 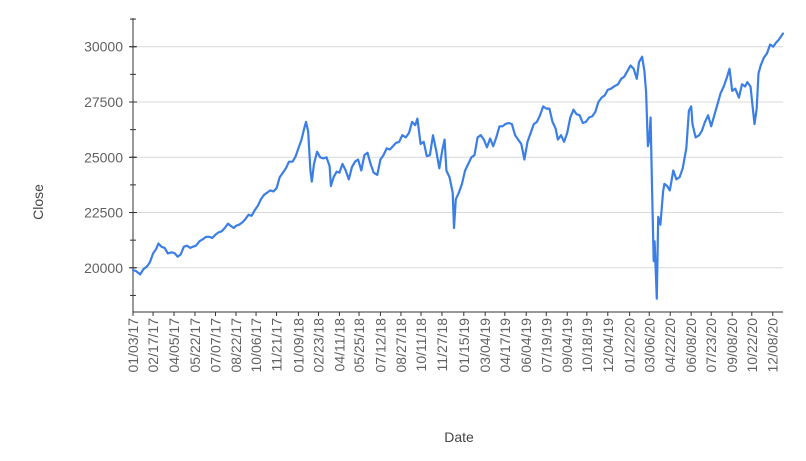 What do you see at coordinates (567, 345) in the screenshot?
I see `x-tick-label: 09/04/19` at bounding box center [567, 345].